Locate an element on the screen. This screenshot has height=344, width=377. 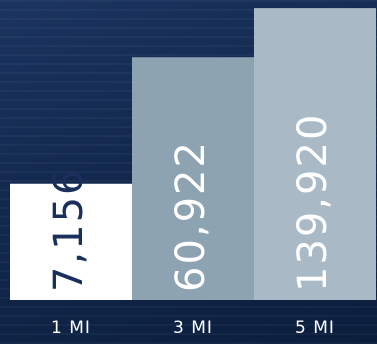
bar-value-label: 60,922 is located at coordinates (191, 216).